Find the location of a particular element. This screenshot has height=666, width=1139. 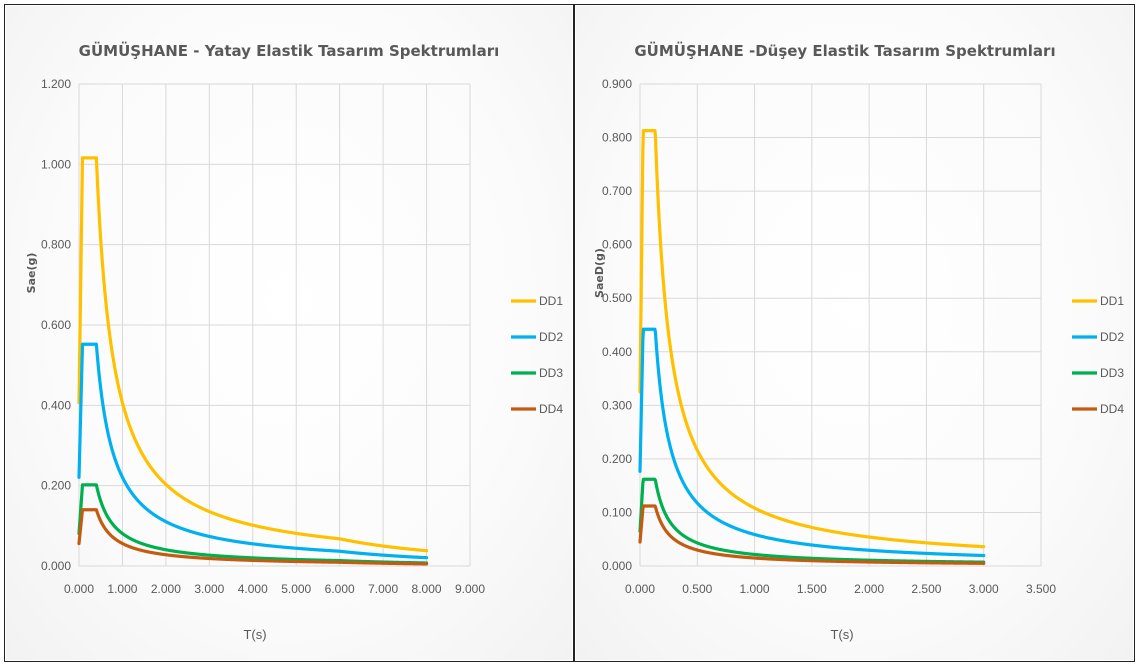

x-tick-label: 4.000 is located at coordinates (253, 589).